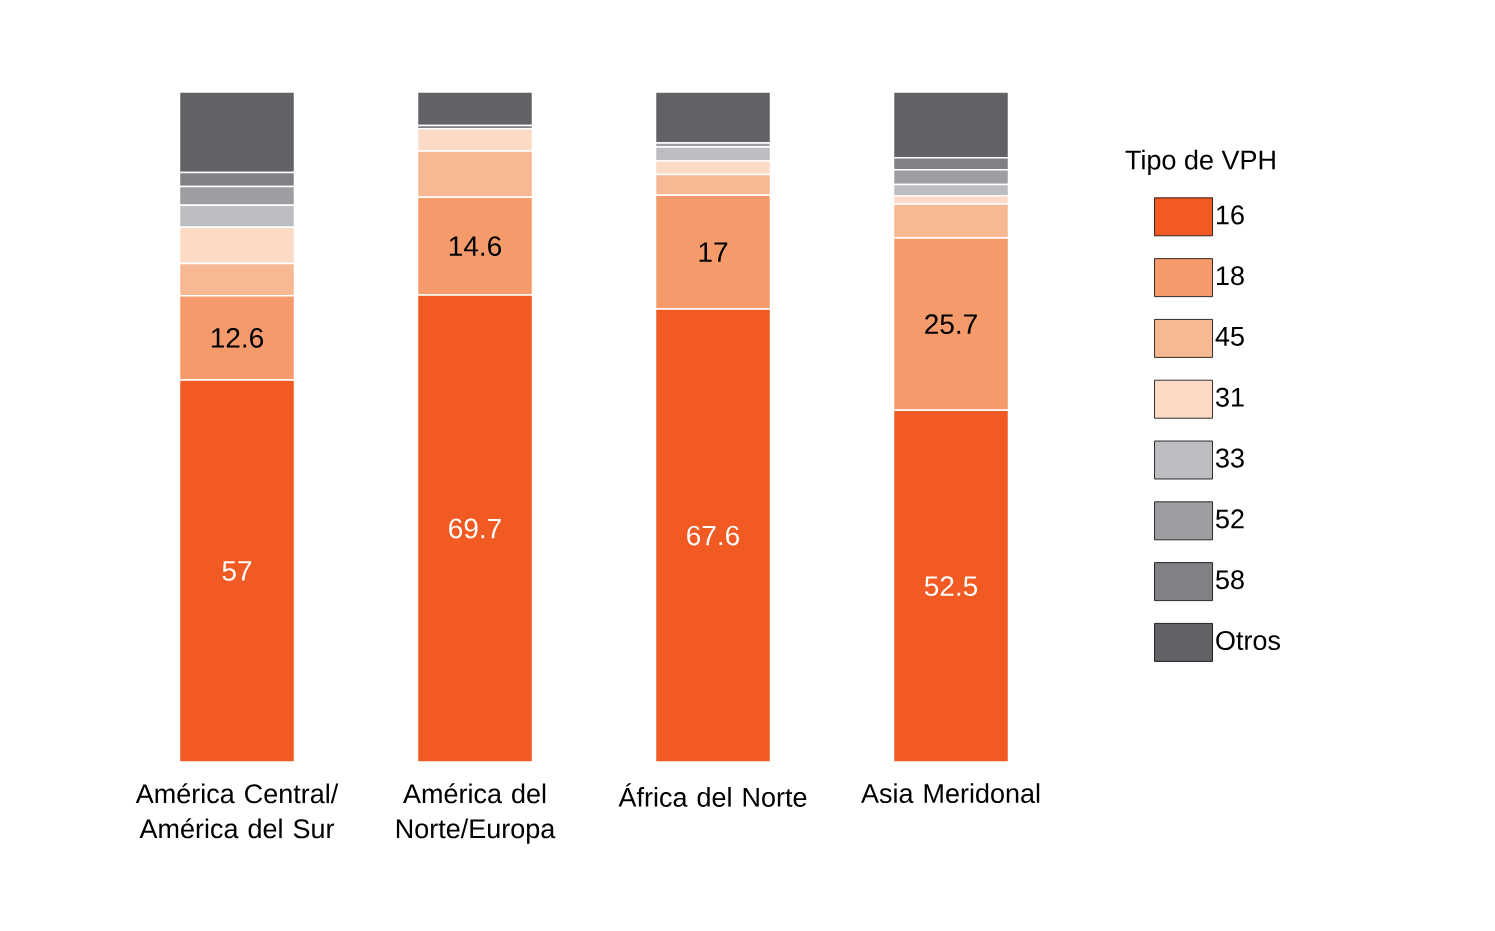  I want to click on x-tick-label: América Central/ América del Sur, so click(237, 811).